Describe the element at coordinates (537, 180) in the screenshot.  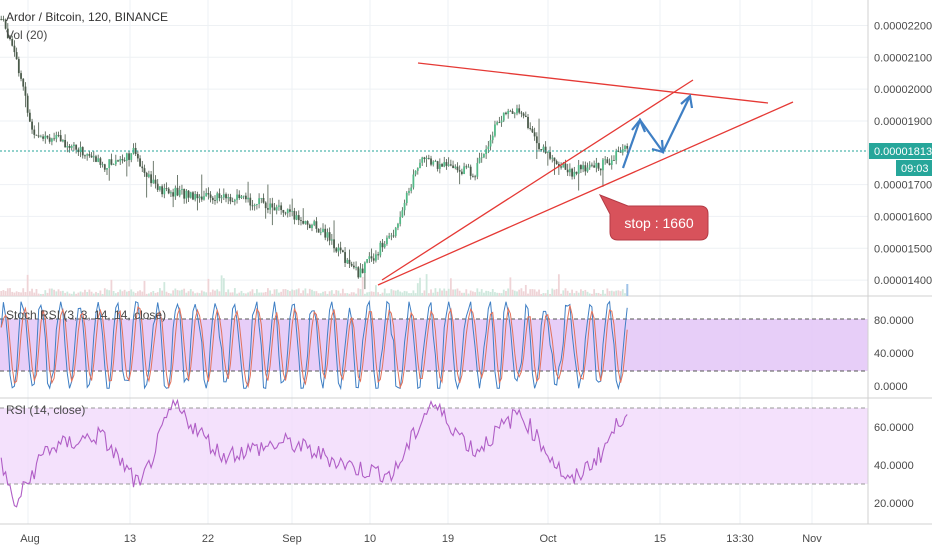
I see `upper-channel-trendline` at that location.